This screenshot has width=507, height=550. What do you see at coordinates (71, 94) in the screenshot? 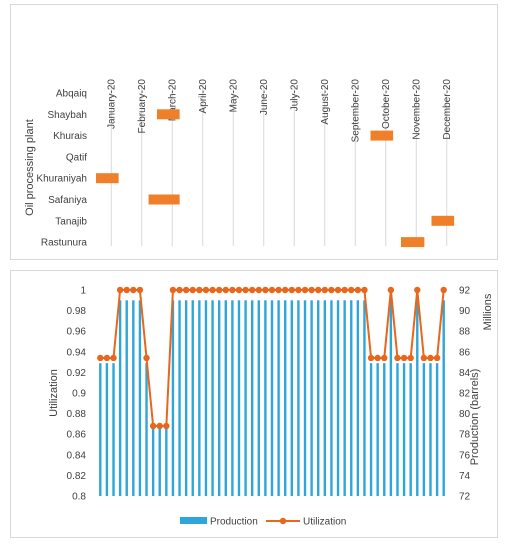
I see `plant-label: Abqaiq` at bounding box center [71, 94].